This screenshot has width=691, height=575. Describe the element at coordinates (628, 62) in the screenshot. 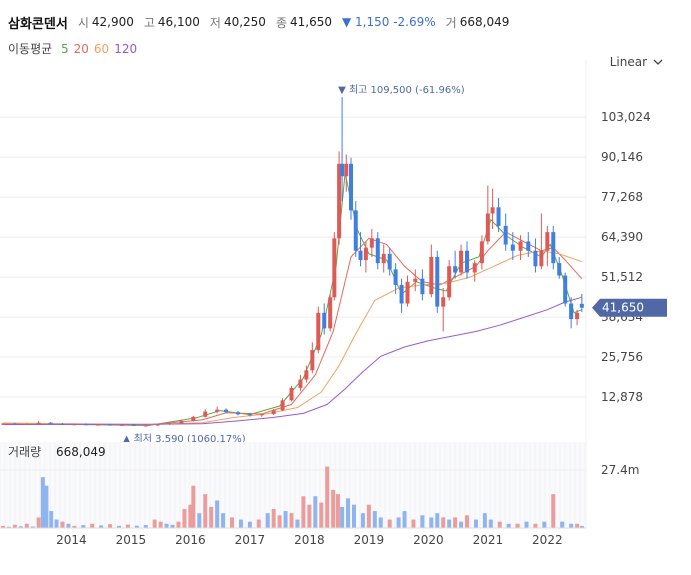

I see `scale-selector-label: Linear` at that location.